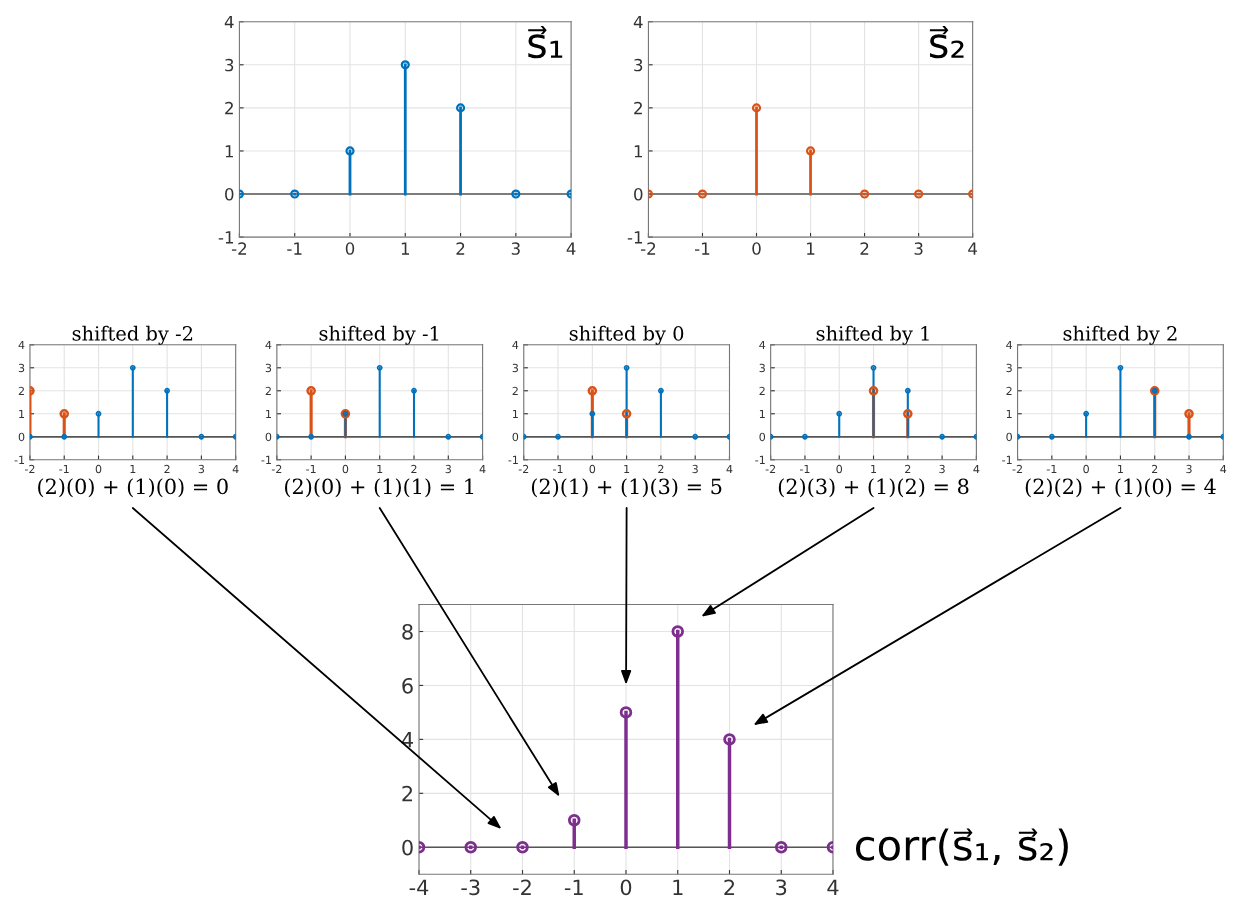 The width and height of the screenshot is (1247, 905). I want to click on y-tick-label: 8, so click(407, 631).